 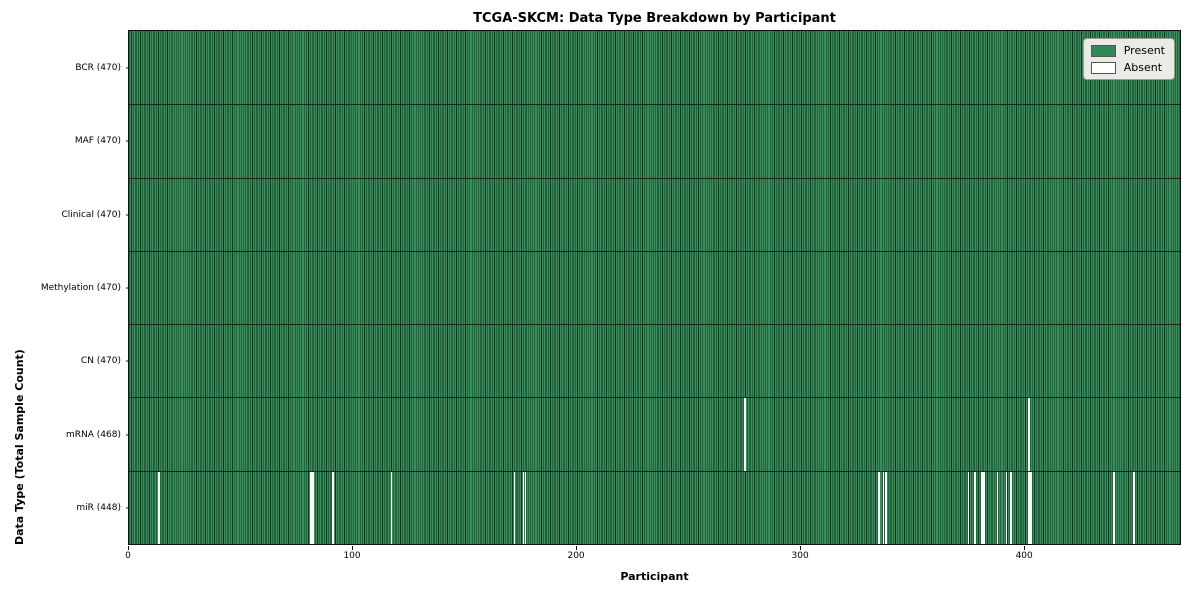 I want to click on x-tick-label: 0, so click(x=128, y=556).